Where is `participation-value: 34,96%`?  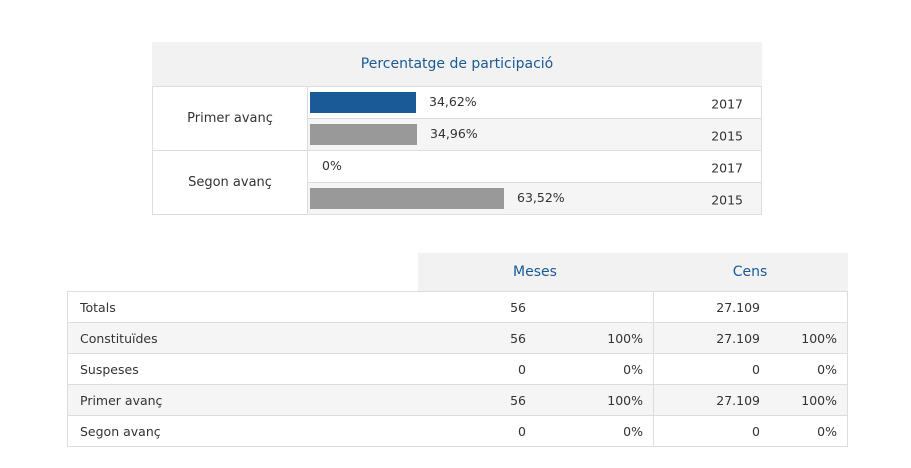 participation-value: 34,96% is located at coordinates (454, 133).